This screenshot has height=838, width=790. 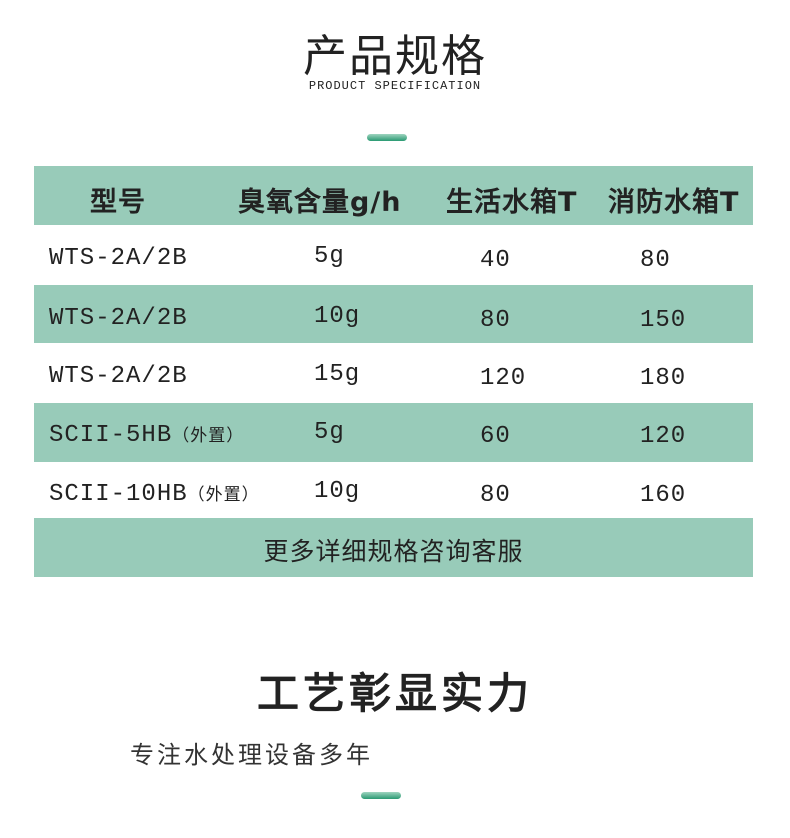 I want to click on cell-model: SCII-5HB（外置）, so click(x=147, y=435).